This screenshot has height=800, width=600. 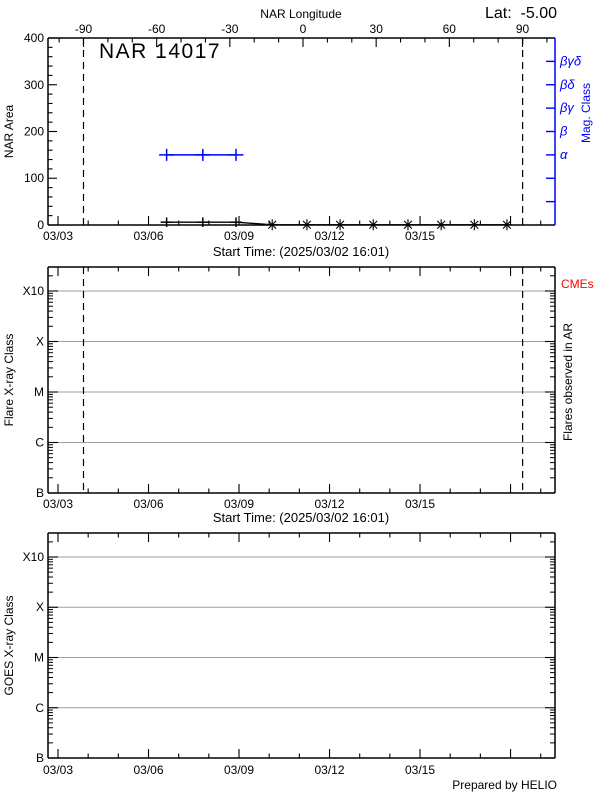 What do you see at coordinates (9, 645) in the screenshot?
I see `goes-xray-axis-title: GOES X-ray Class` at bounding box center [9, 645].